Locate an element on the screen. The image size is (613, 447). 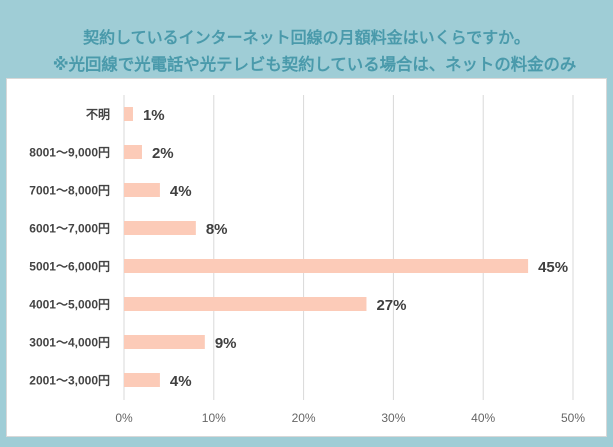
chart-subtitle: ※光回線で光電話や光テレビも契約している場合は、ネットの料金のみ is located at coordinates (314, 64).